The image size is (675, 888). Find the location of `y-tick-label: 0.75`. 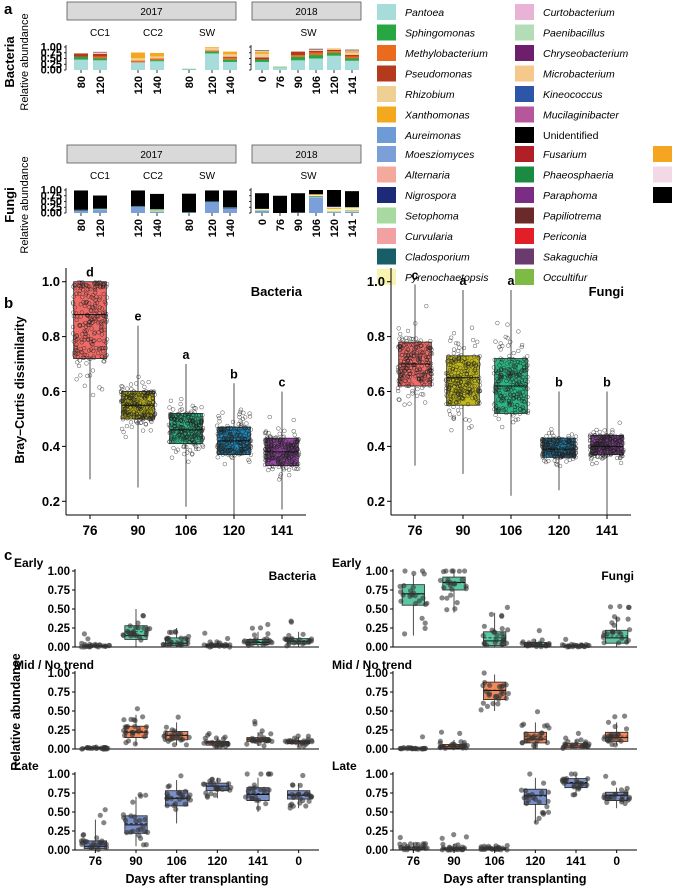

y-tick-label: 0.75 is located at coordinates (51, 196).